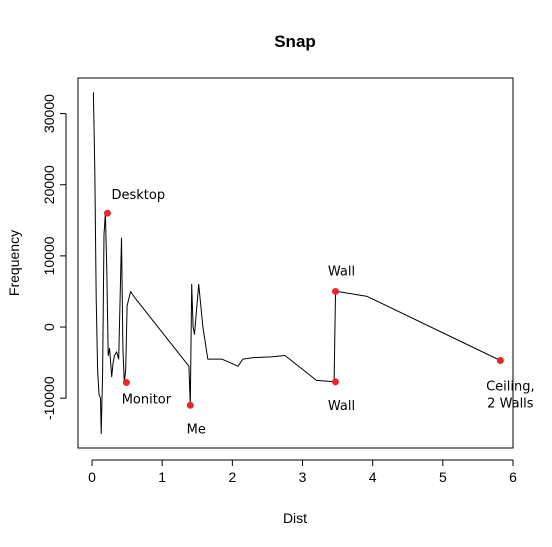  What do you see at coordinates (510, 395) in the screenshot?
I see `point-annotation: Ceiling, 2 Walls` at bounding box center [510, 395].